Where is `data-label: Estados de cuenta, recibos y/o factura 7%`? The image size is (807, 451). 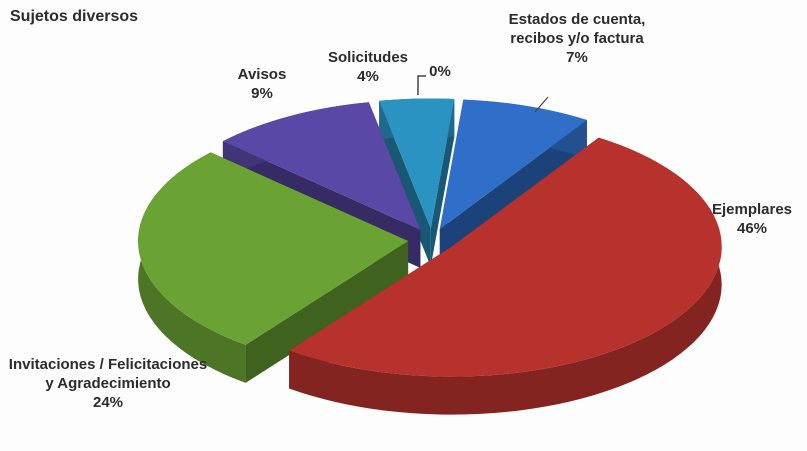
data-label: Estados de cuenta, recibos y/o factura 7% is located at coordinates (577, 38).